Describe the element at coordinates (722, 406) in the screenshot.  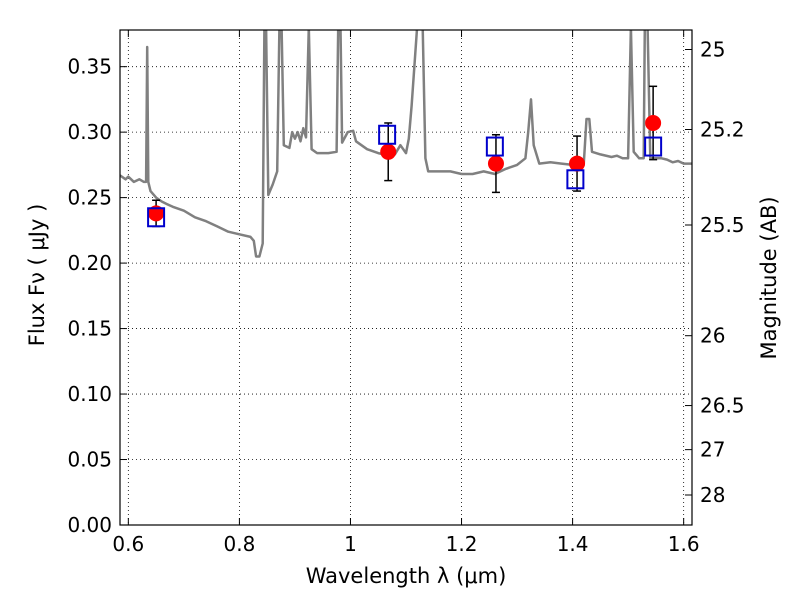
I see `mag-tick-label: 26.5` at that location.